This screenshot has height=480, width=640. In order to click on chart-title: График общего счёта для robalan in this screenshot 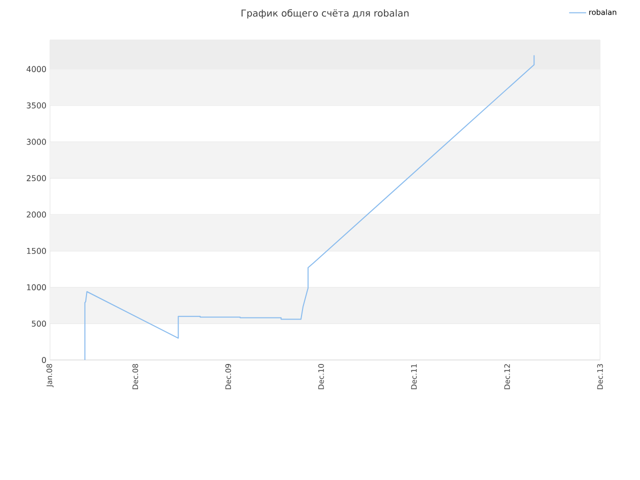, I will do `click(325, 13)`.